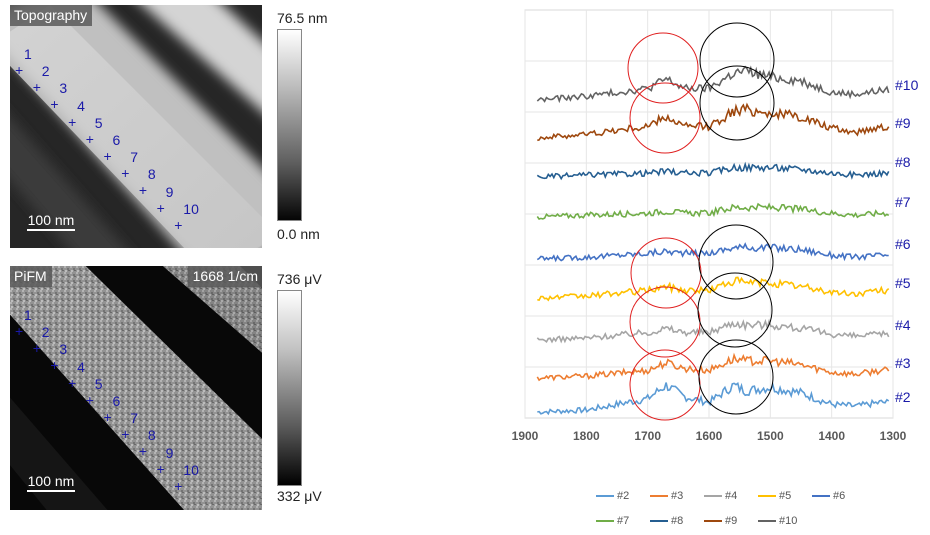 Image resolution: width=930 pixels, height=535 pixels. What do you see at coordinates (777, 521) in the screenshot?
I see `legend-item: #10` at bounding box center [777, 521].